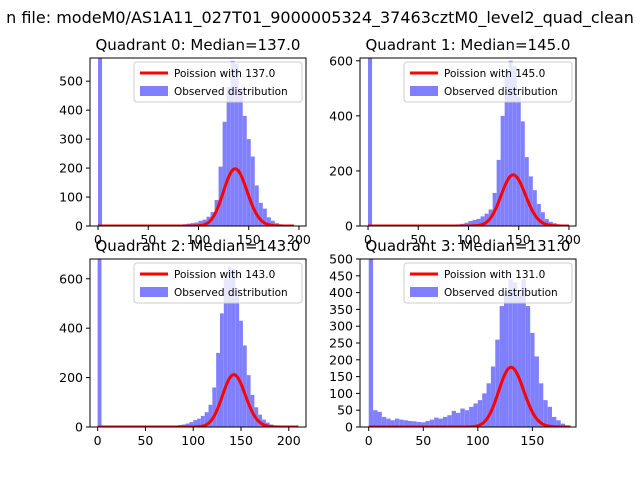  I want to click on legend-line-label: Poission with 143.0, so click(224, 275).